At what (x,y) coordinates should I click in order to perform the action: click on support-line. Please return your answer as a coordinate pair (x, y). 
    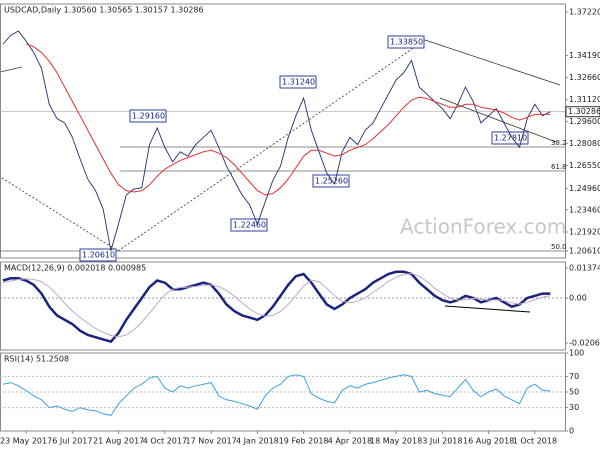
    Looking at the image, I should click on (60, 214).